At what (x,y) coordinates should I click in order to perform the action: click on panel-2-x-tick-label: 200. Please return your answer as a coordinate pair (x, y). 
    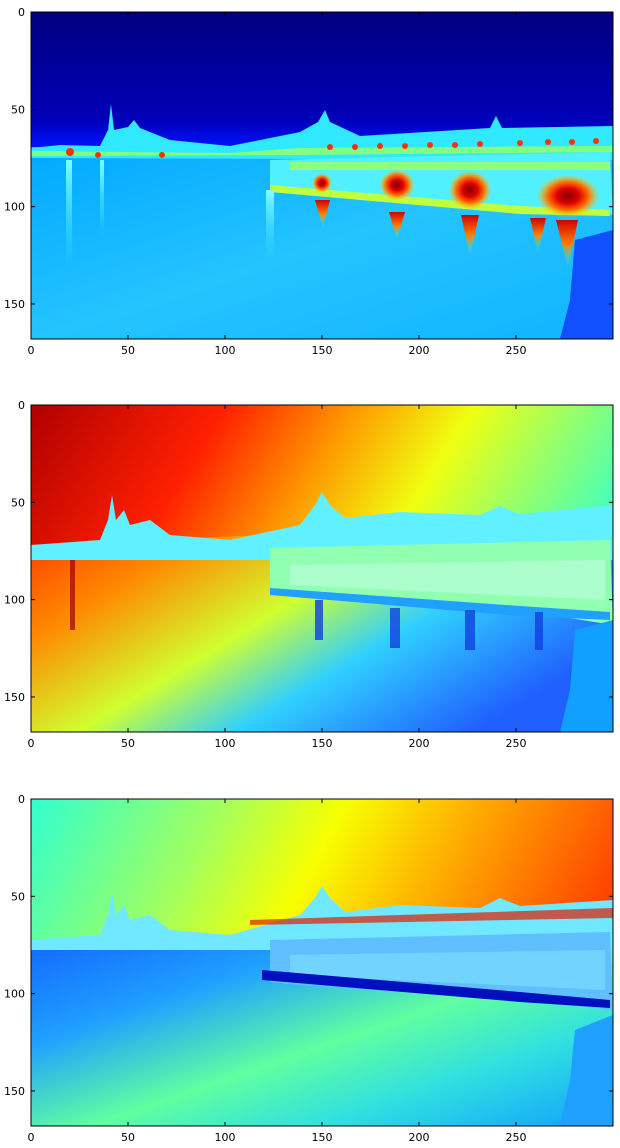
    Looking at the image, I should click on (419, 743).